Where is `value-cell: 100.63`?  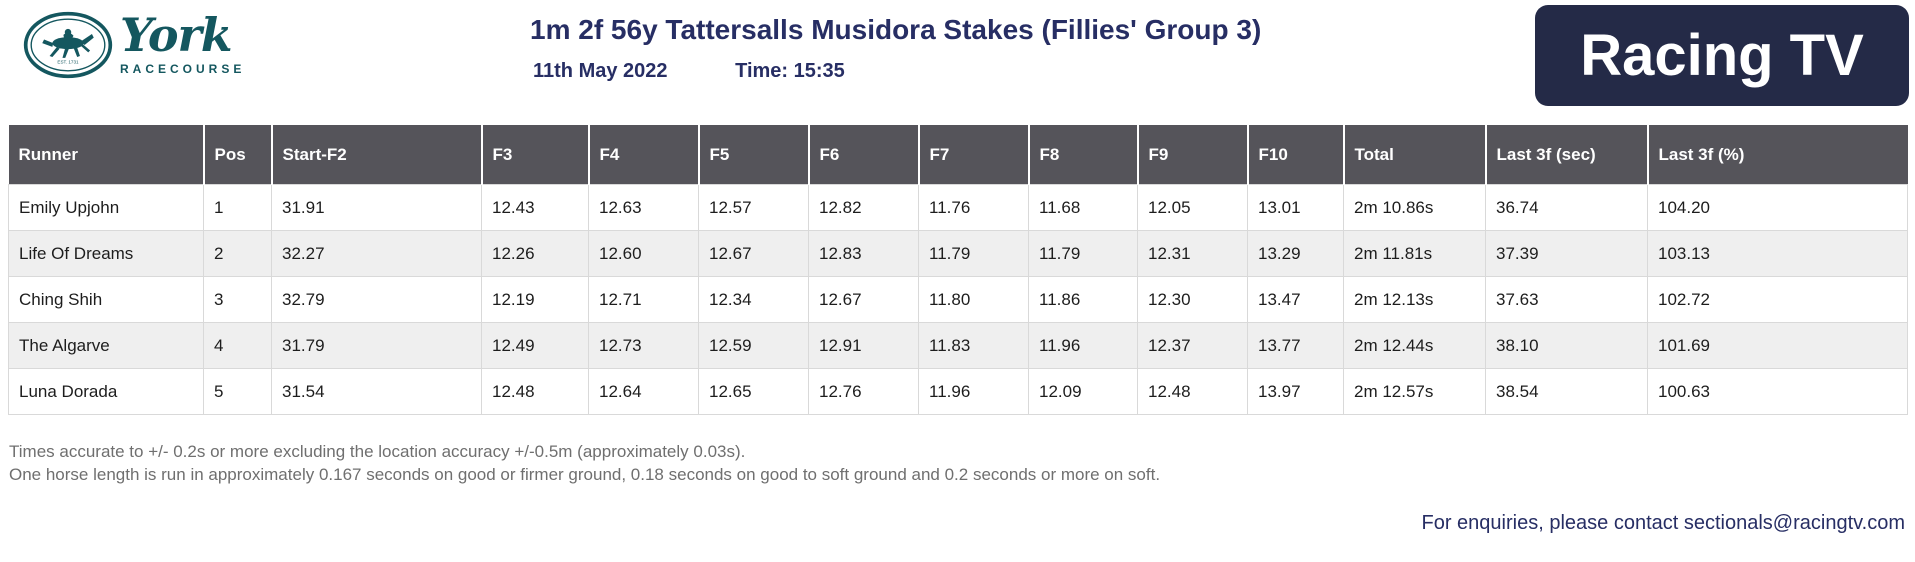
value-cell: 100.63 is located at coordinates (1777, 391).